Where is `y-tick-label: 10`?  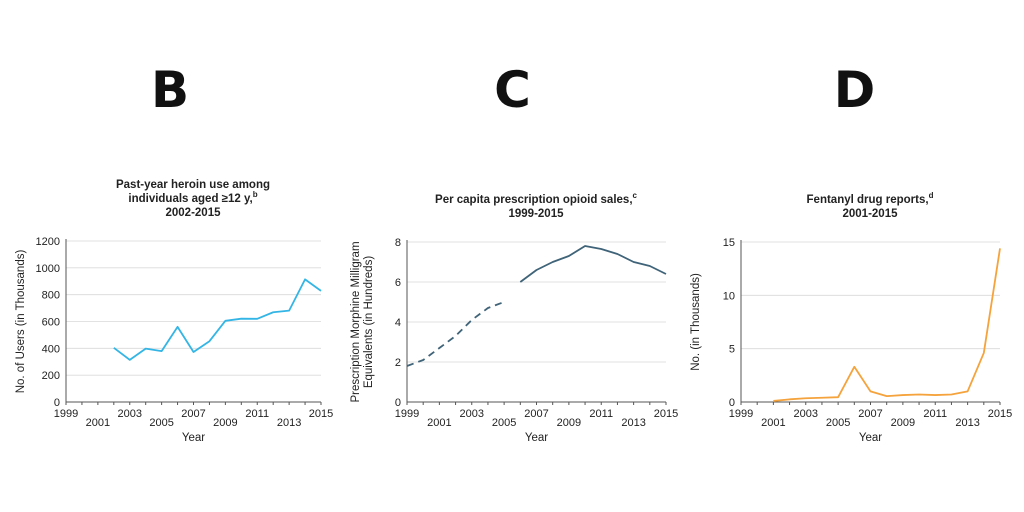
y-tick-label: 10 is located at coordinates (729, 296).